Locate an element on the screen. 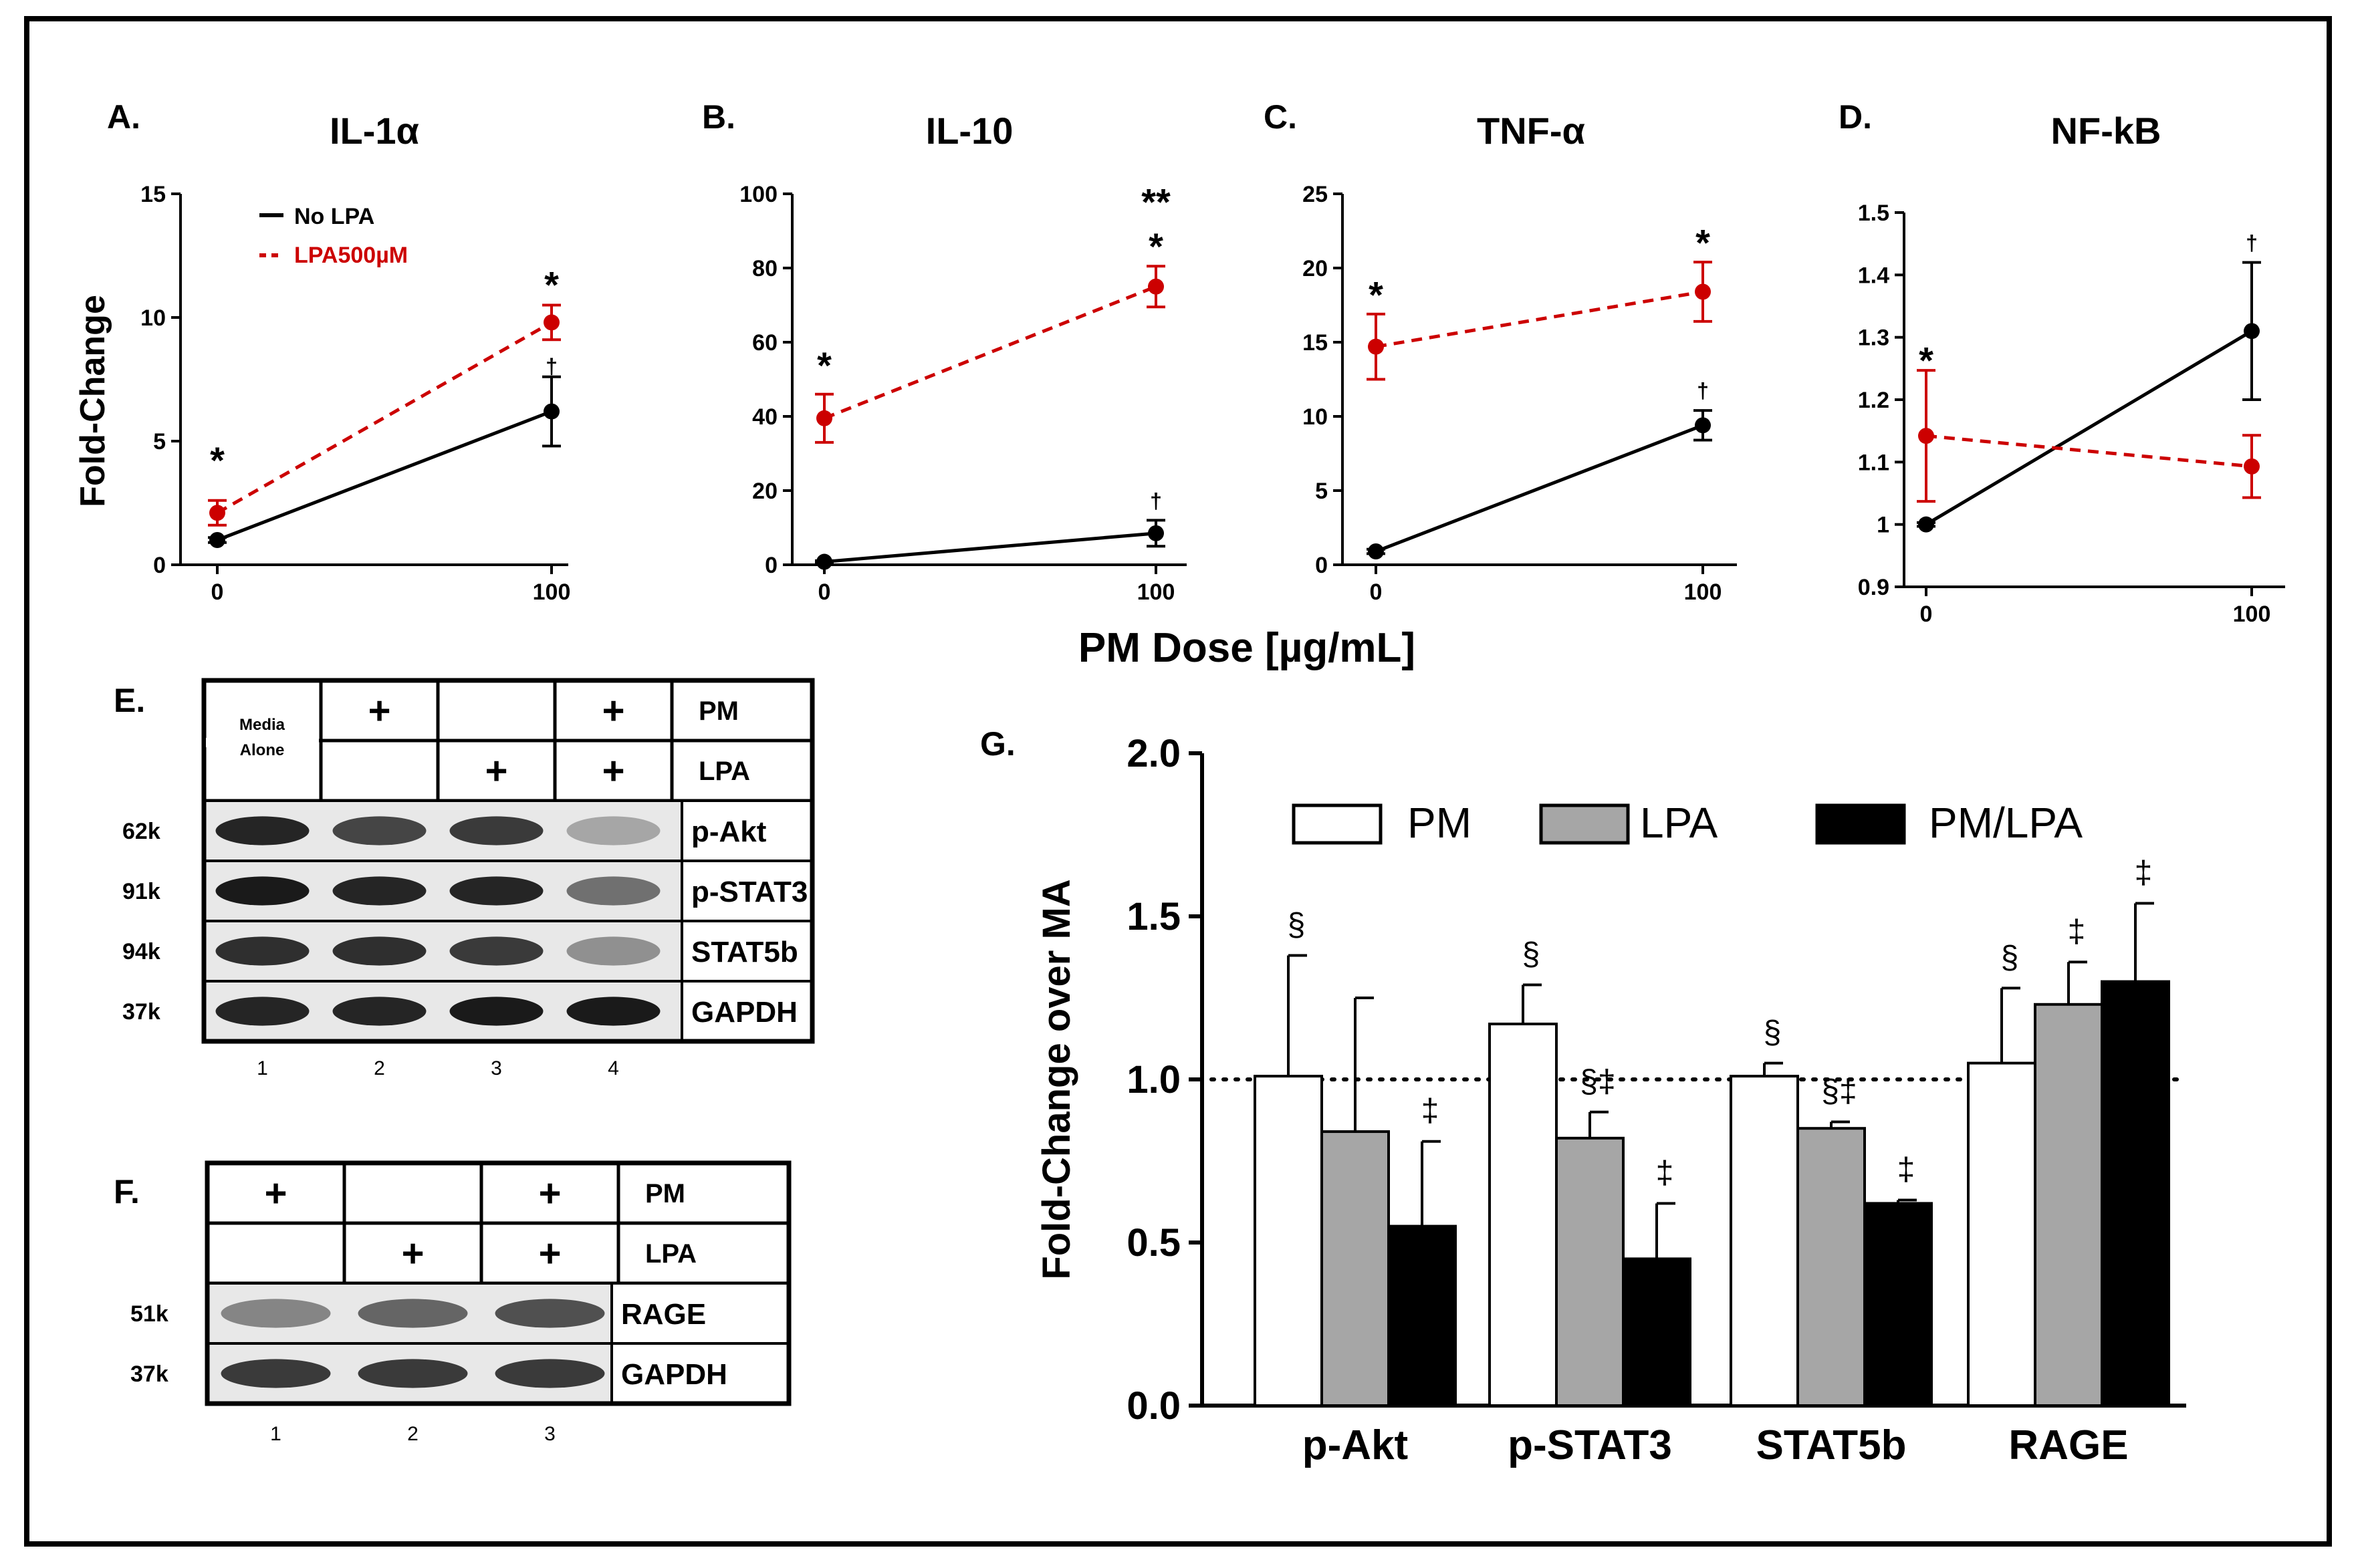 Image resolution: width=2356 pixels, height=1568 pixels. shared-x-axis-label: PM Dose [µg/mL] is located at coordinates (1246, 648).